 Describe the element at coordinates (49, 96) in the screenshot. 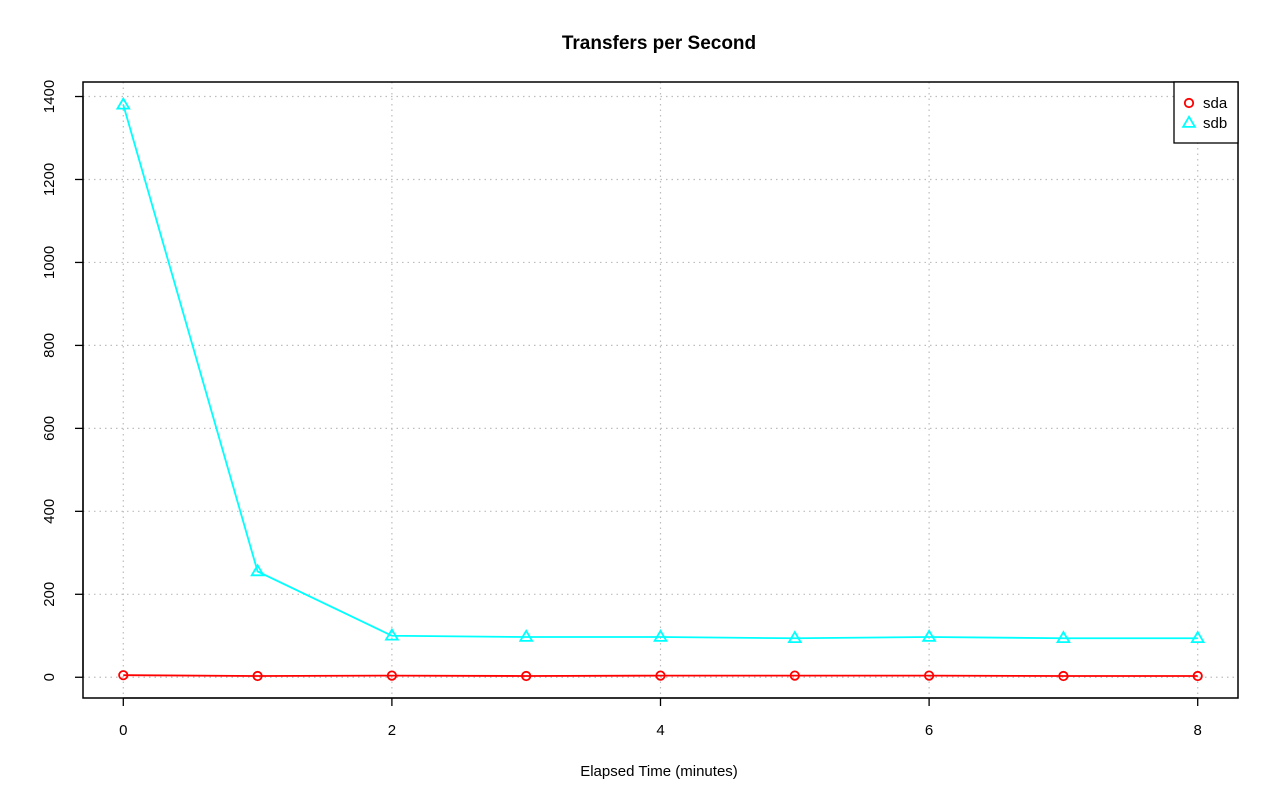

I see `y-tick-label: 1400` at that location.